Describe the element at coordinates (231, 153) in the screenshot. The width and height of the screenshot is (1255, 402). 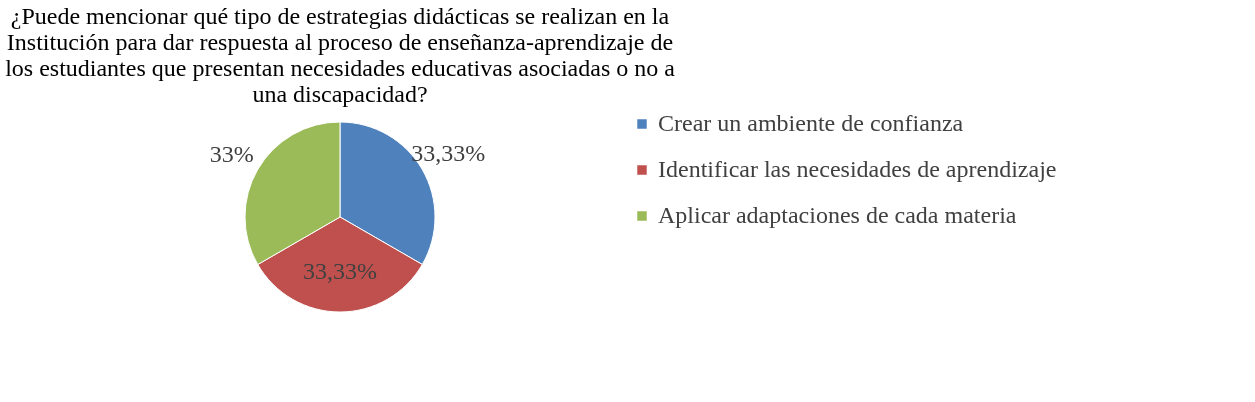
I see `data-label: 33%` at that location.